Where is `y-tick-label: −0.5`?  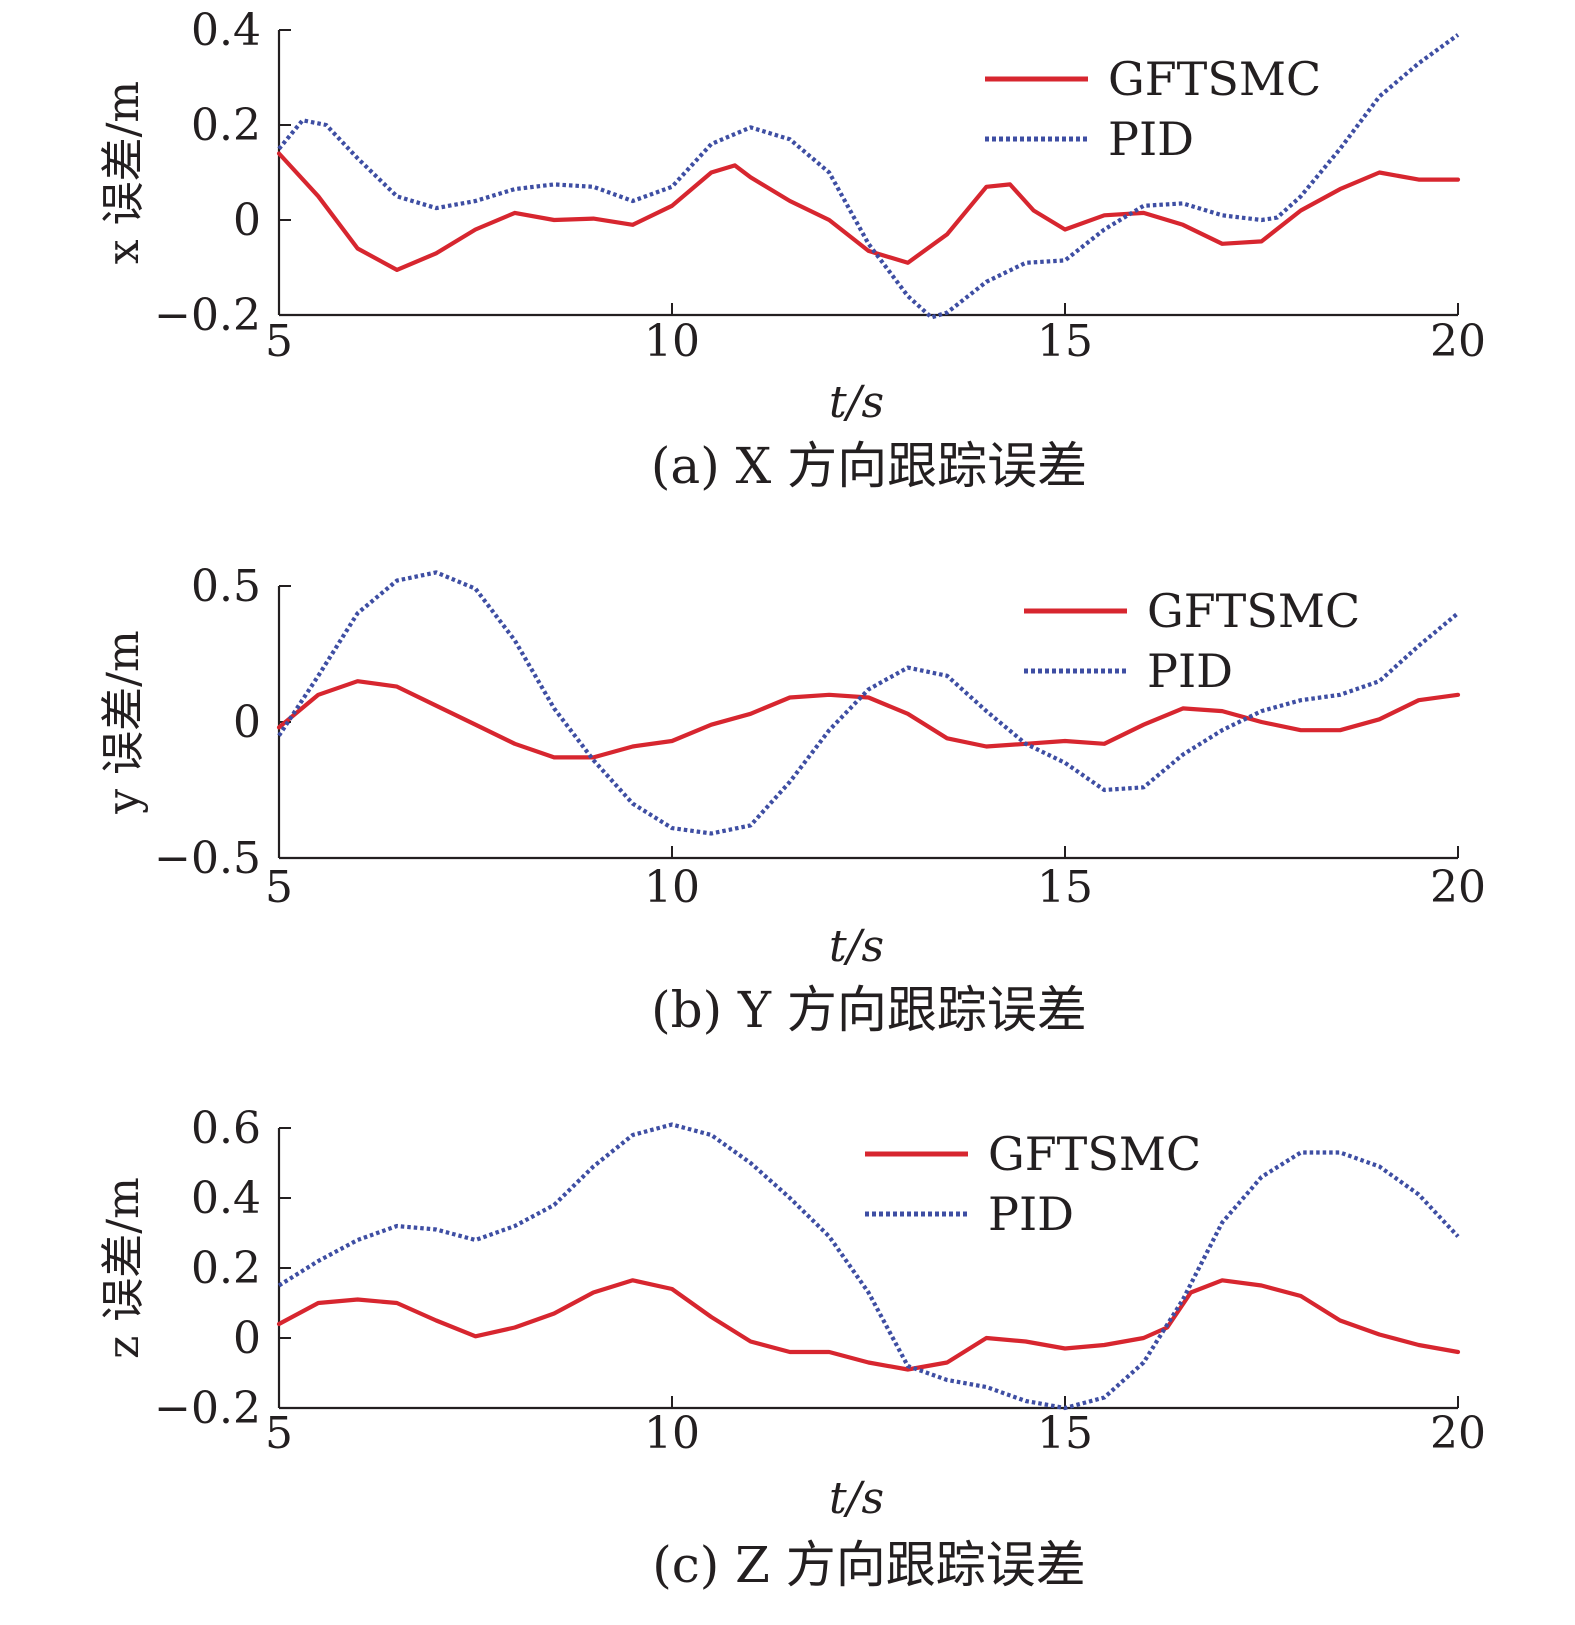
y-tick-label: −0.5 is located at coordinates (207, 858).